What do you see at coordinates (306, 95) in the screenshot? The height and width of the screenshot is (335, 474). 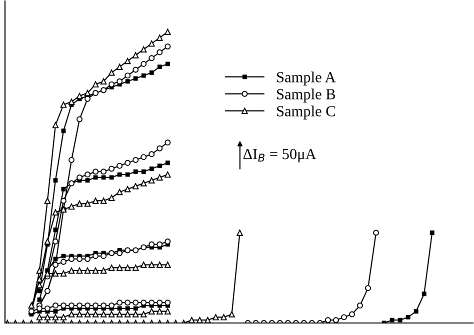 I see `legend-label: Sample B` at bounding box center [306, 95].